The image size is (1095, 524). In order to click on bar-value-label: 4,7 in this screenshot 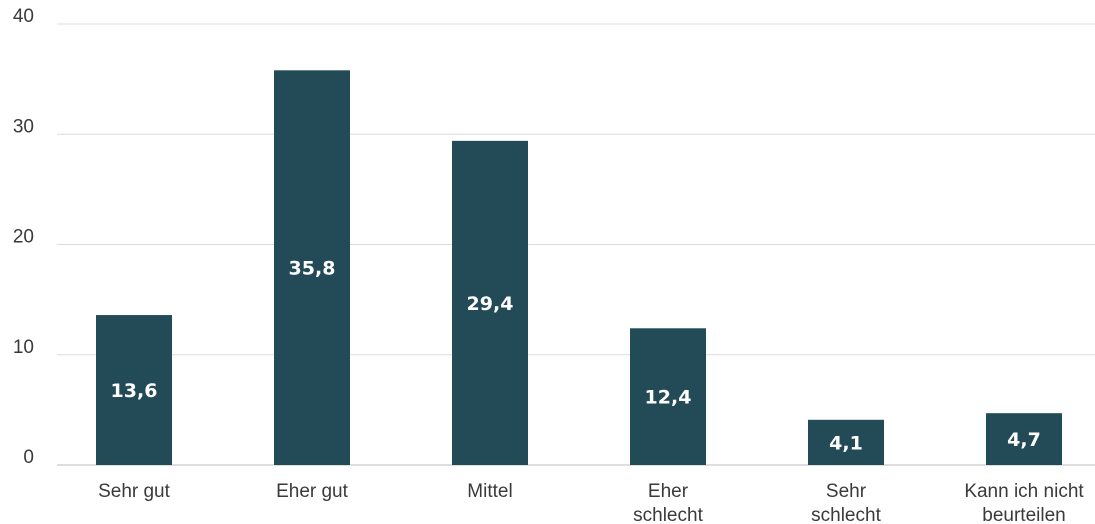, I will do `click(1024, 440)`.